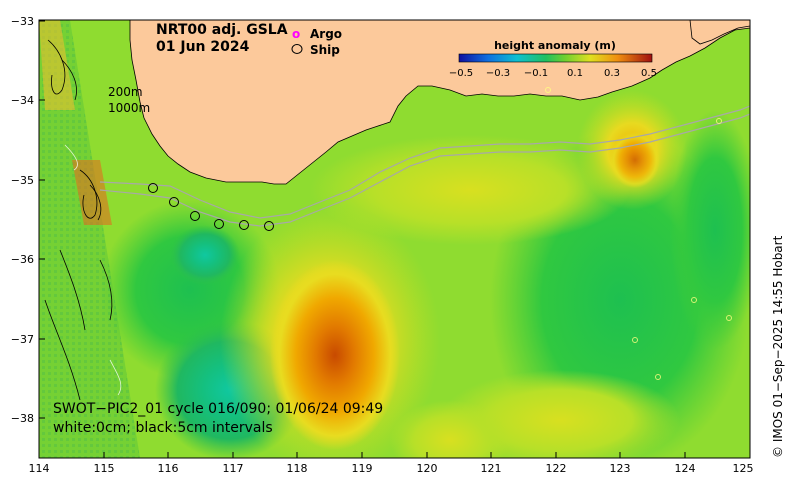 This screenshot has width=791, height=497. Describe the element at coordinates (326, 34) in the screenshot. I see `argo-legend-label: Argo` at that location.